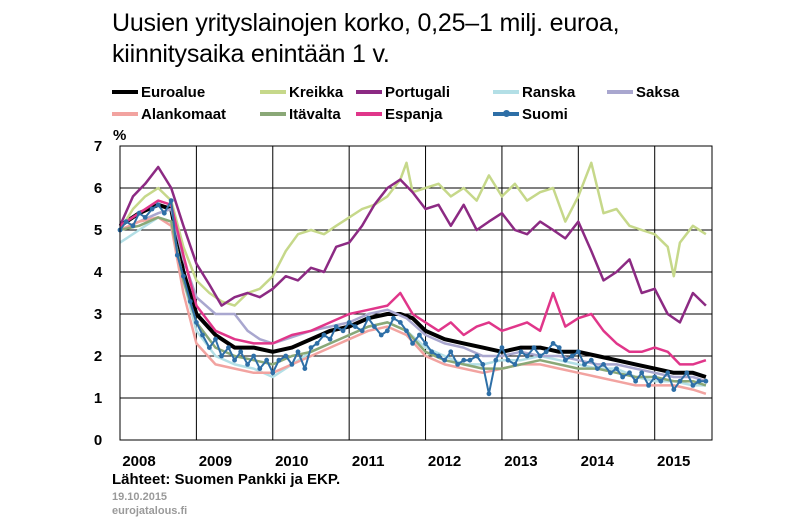 Image resolution: width=800 pixels, height=523 pixels. Describe the element at coordinates (406, 461) in the screenshot. I see `x-tick-labels: 2008 2009 2010 2011 2012 2013 2014 2015` at that location.